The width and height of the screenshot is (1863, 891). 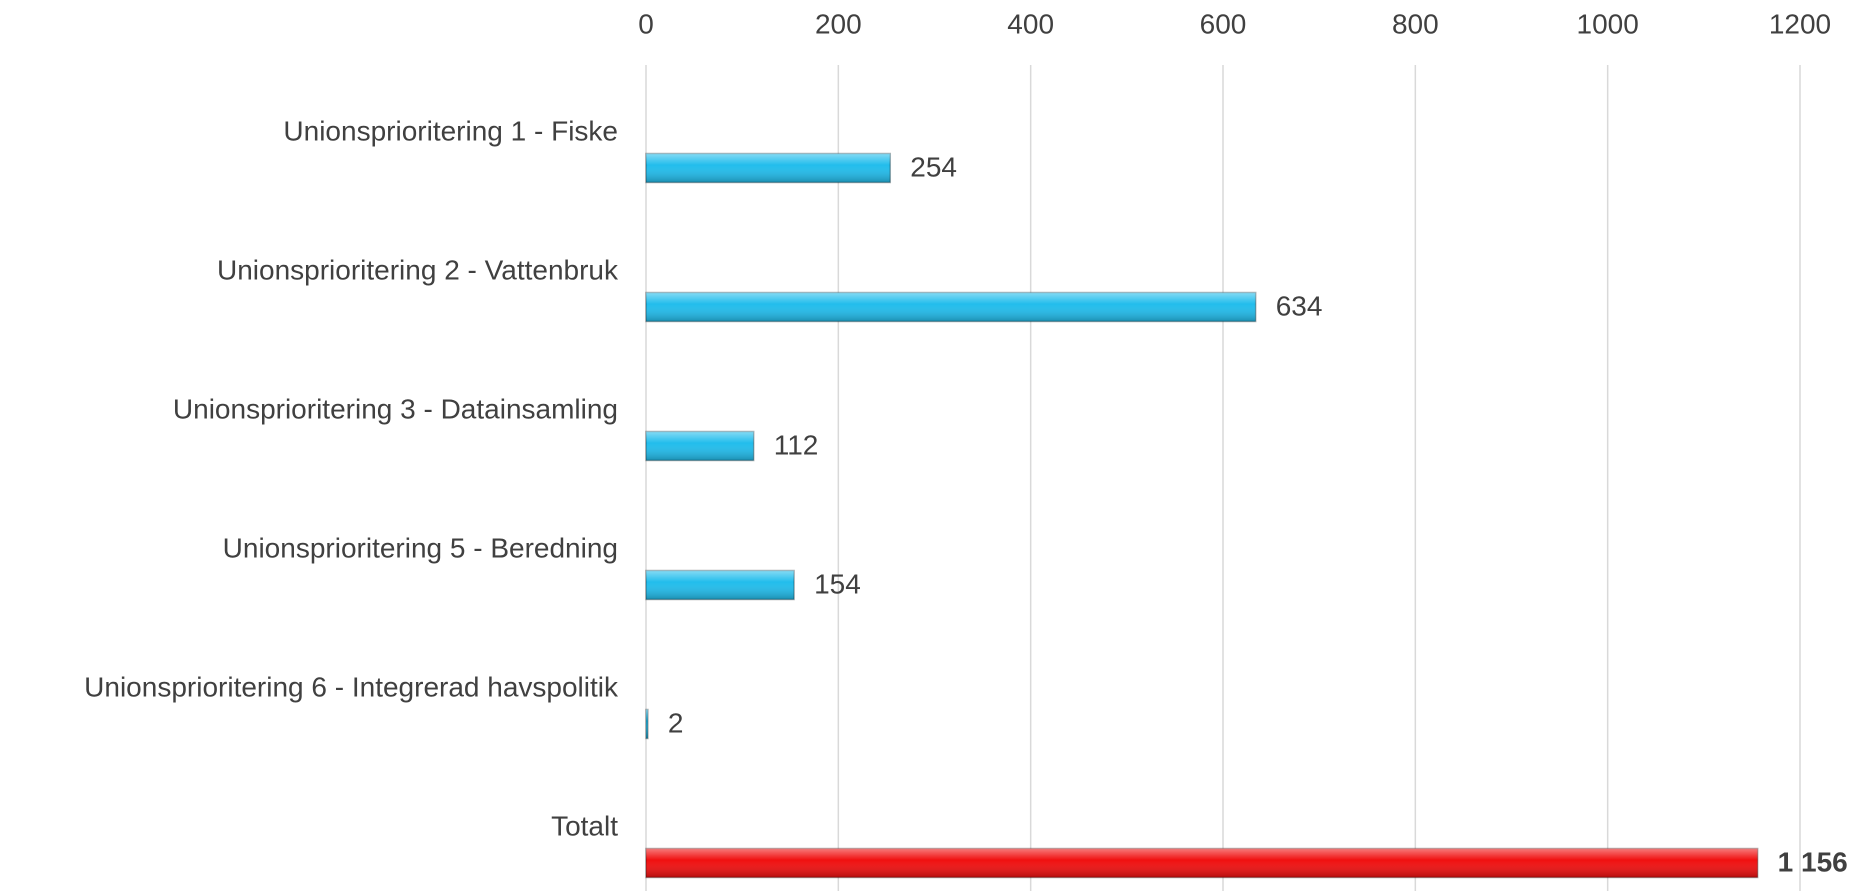 What do you see at coordinates (418, 269) in the screenshot?
I see `y-tick-label: Unionsprioritering 2 - Vattenbruk` at bounding box center [418, 269].